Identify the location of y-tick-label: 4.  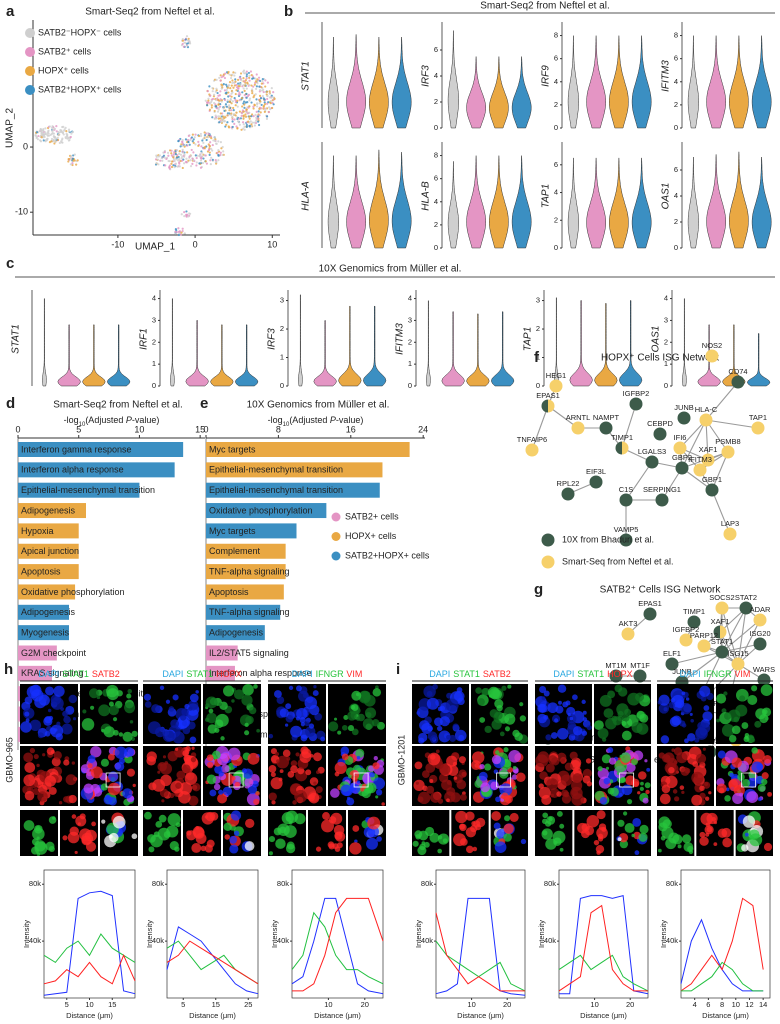
(436, 75).